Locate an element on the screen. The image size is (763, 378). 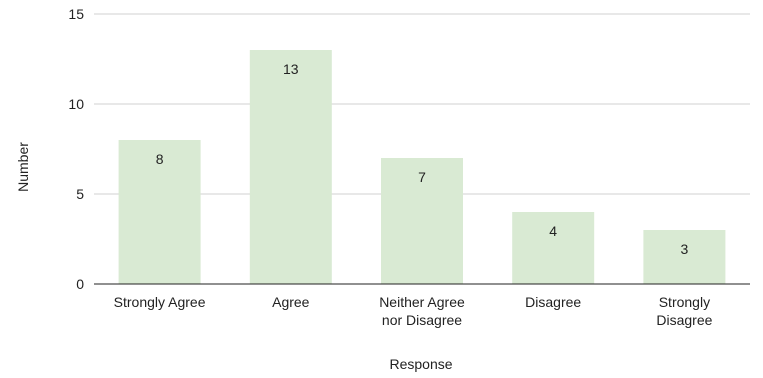
x-tick-label: Agree is located at coordinates (291, 302).